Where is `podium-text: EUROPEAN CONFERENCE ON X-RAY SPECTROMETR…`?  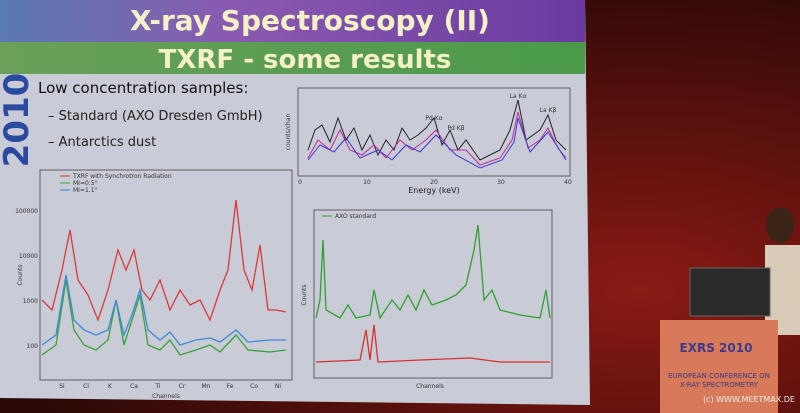 podium-text: EUROPEAN CONFERENCE ON X-RAY SPECTROMETR… is located at coordinates (719, 380).